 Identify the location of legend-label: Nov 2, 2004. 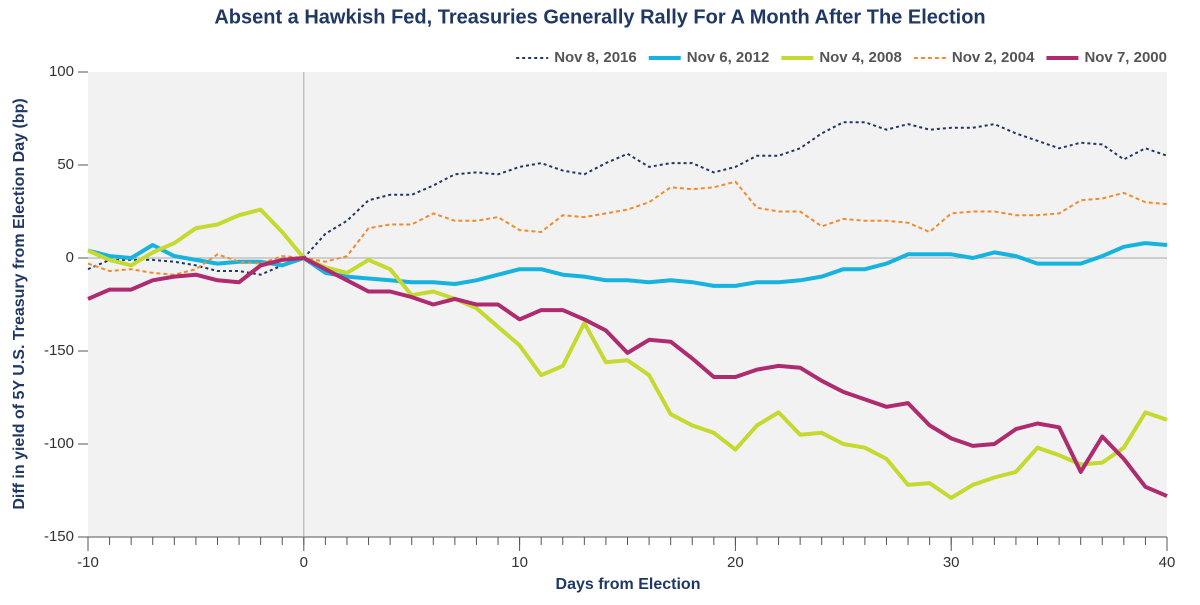
(993, 57).